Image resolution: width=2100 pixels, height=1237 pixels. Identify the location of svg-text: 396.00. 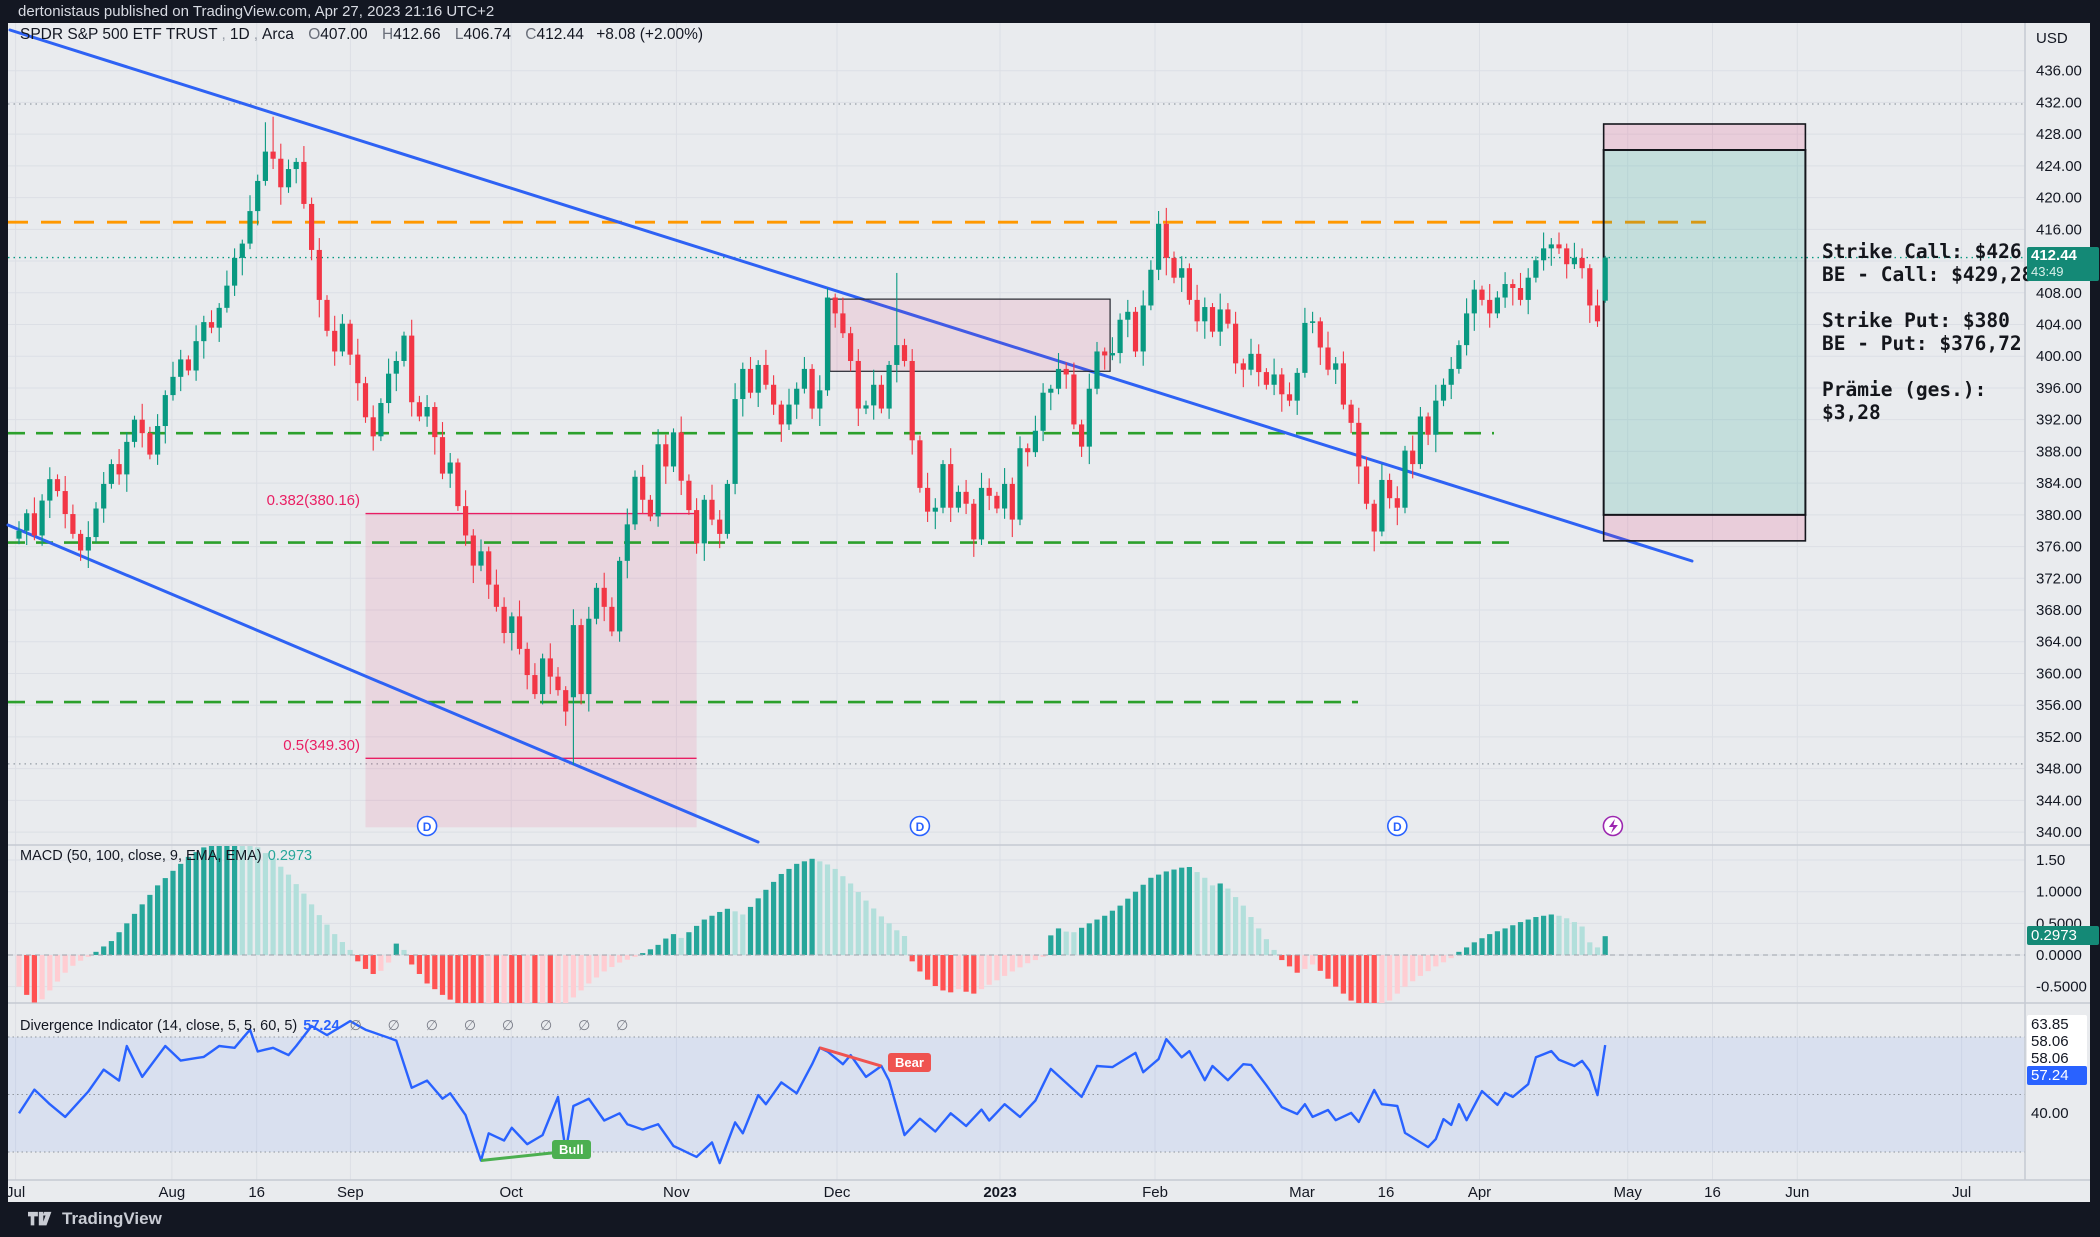
(2059, 388).